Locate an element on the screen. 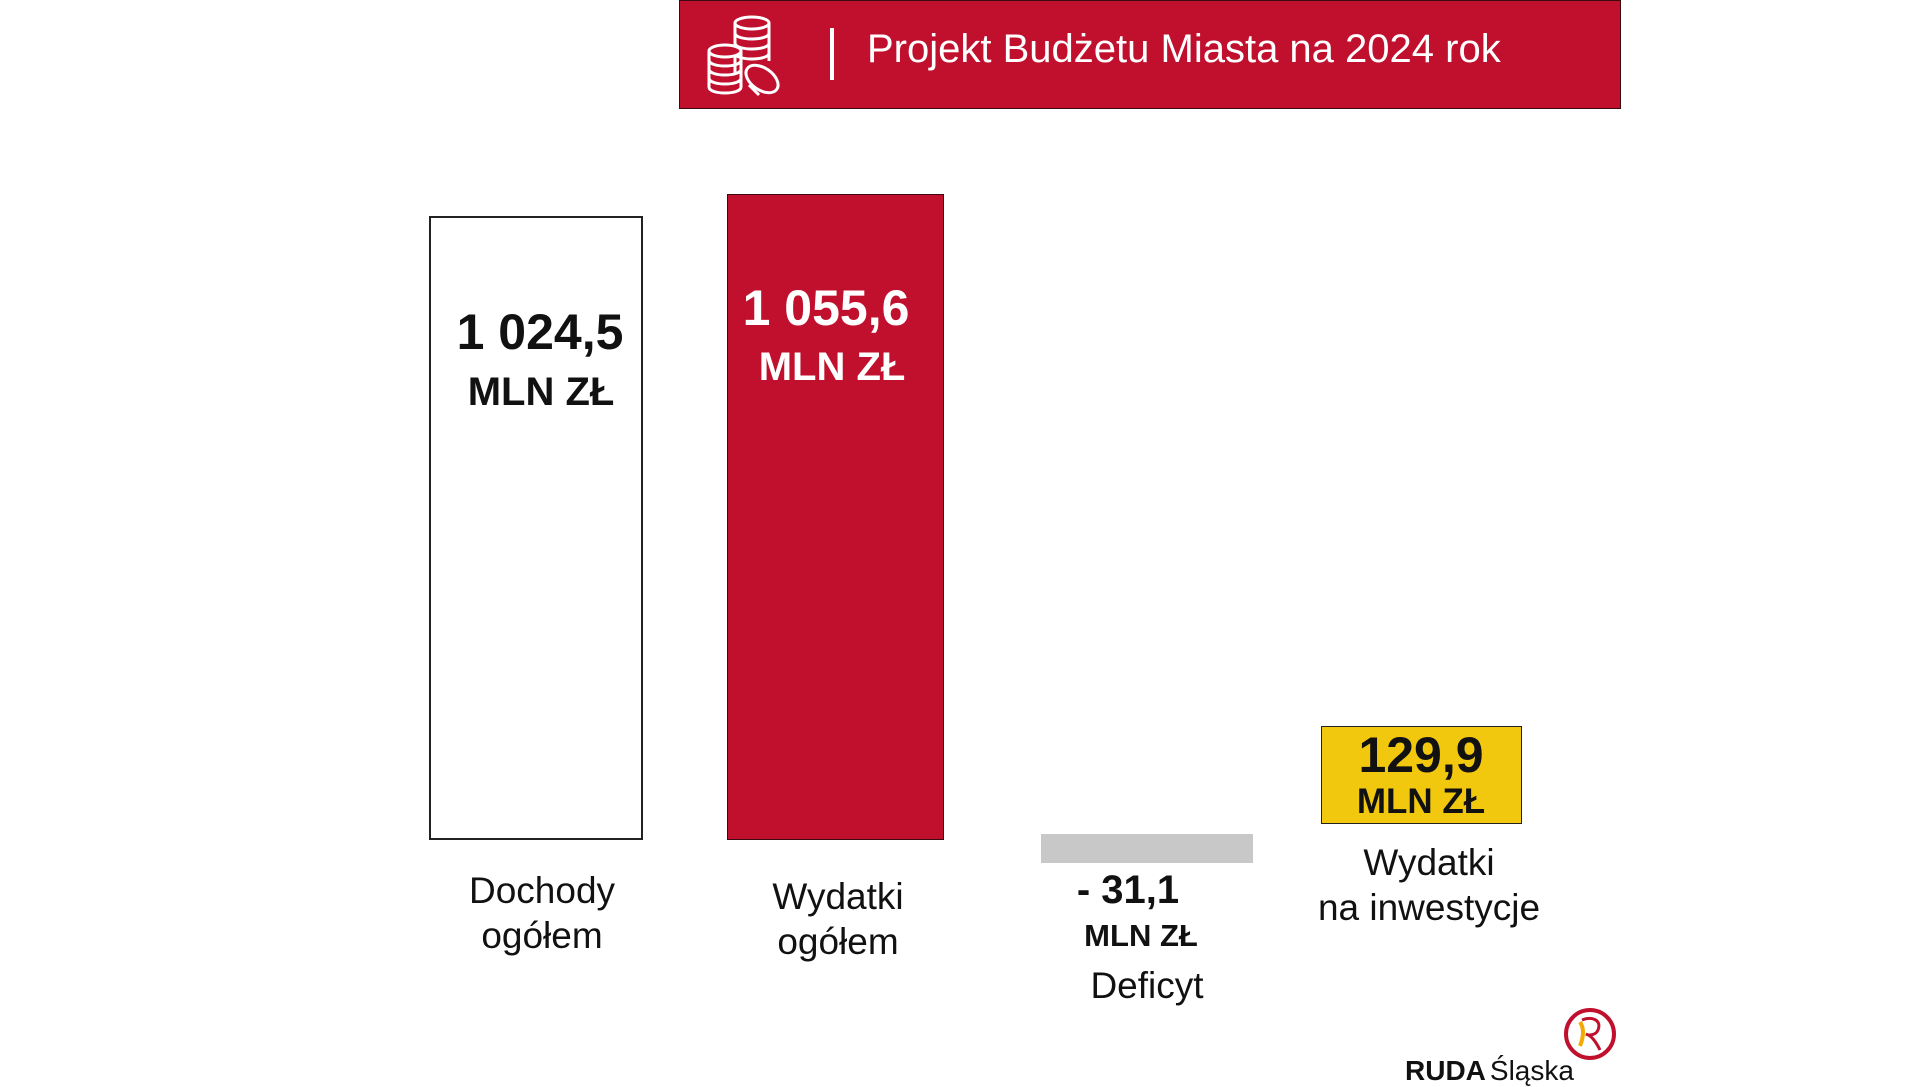  logo-text-bold: RUDA is located at coordinates (1445, 1070).